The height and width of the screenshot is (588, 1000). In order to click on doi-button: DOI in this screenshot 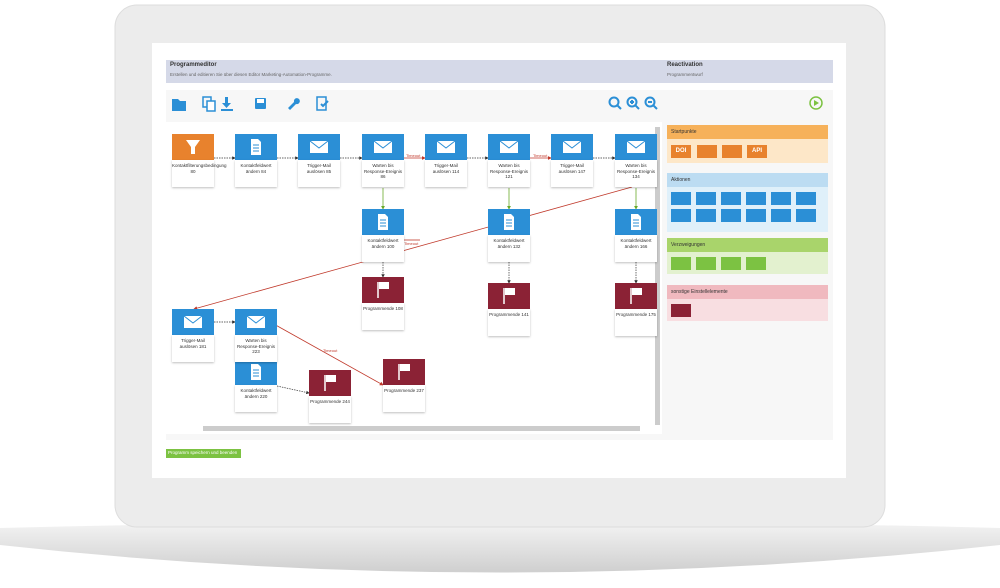, I will do `click(681, 151)`.